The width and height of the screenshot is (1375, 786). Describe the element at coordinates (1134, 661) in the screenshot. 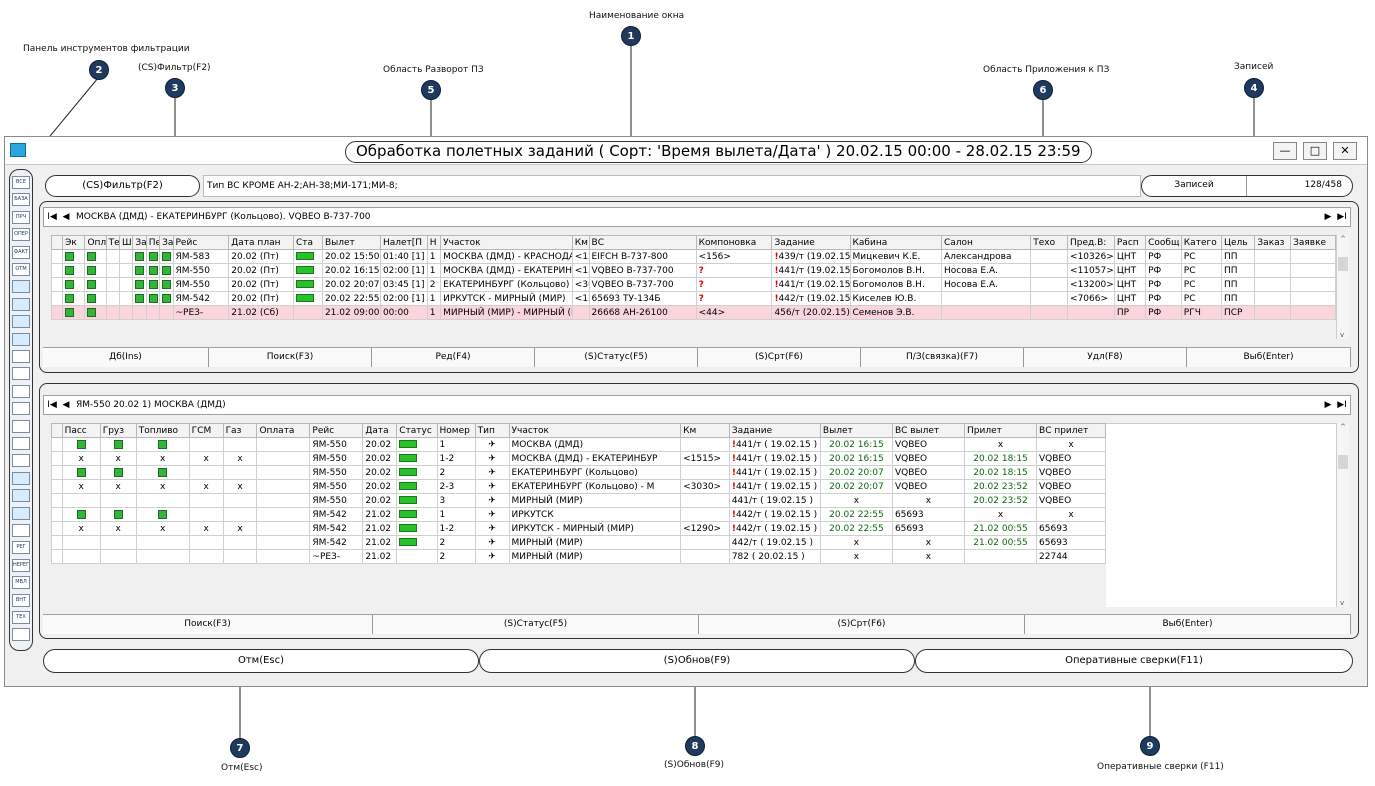

I see `operative-check-button: Оперативные сверки(F11)` at that location.